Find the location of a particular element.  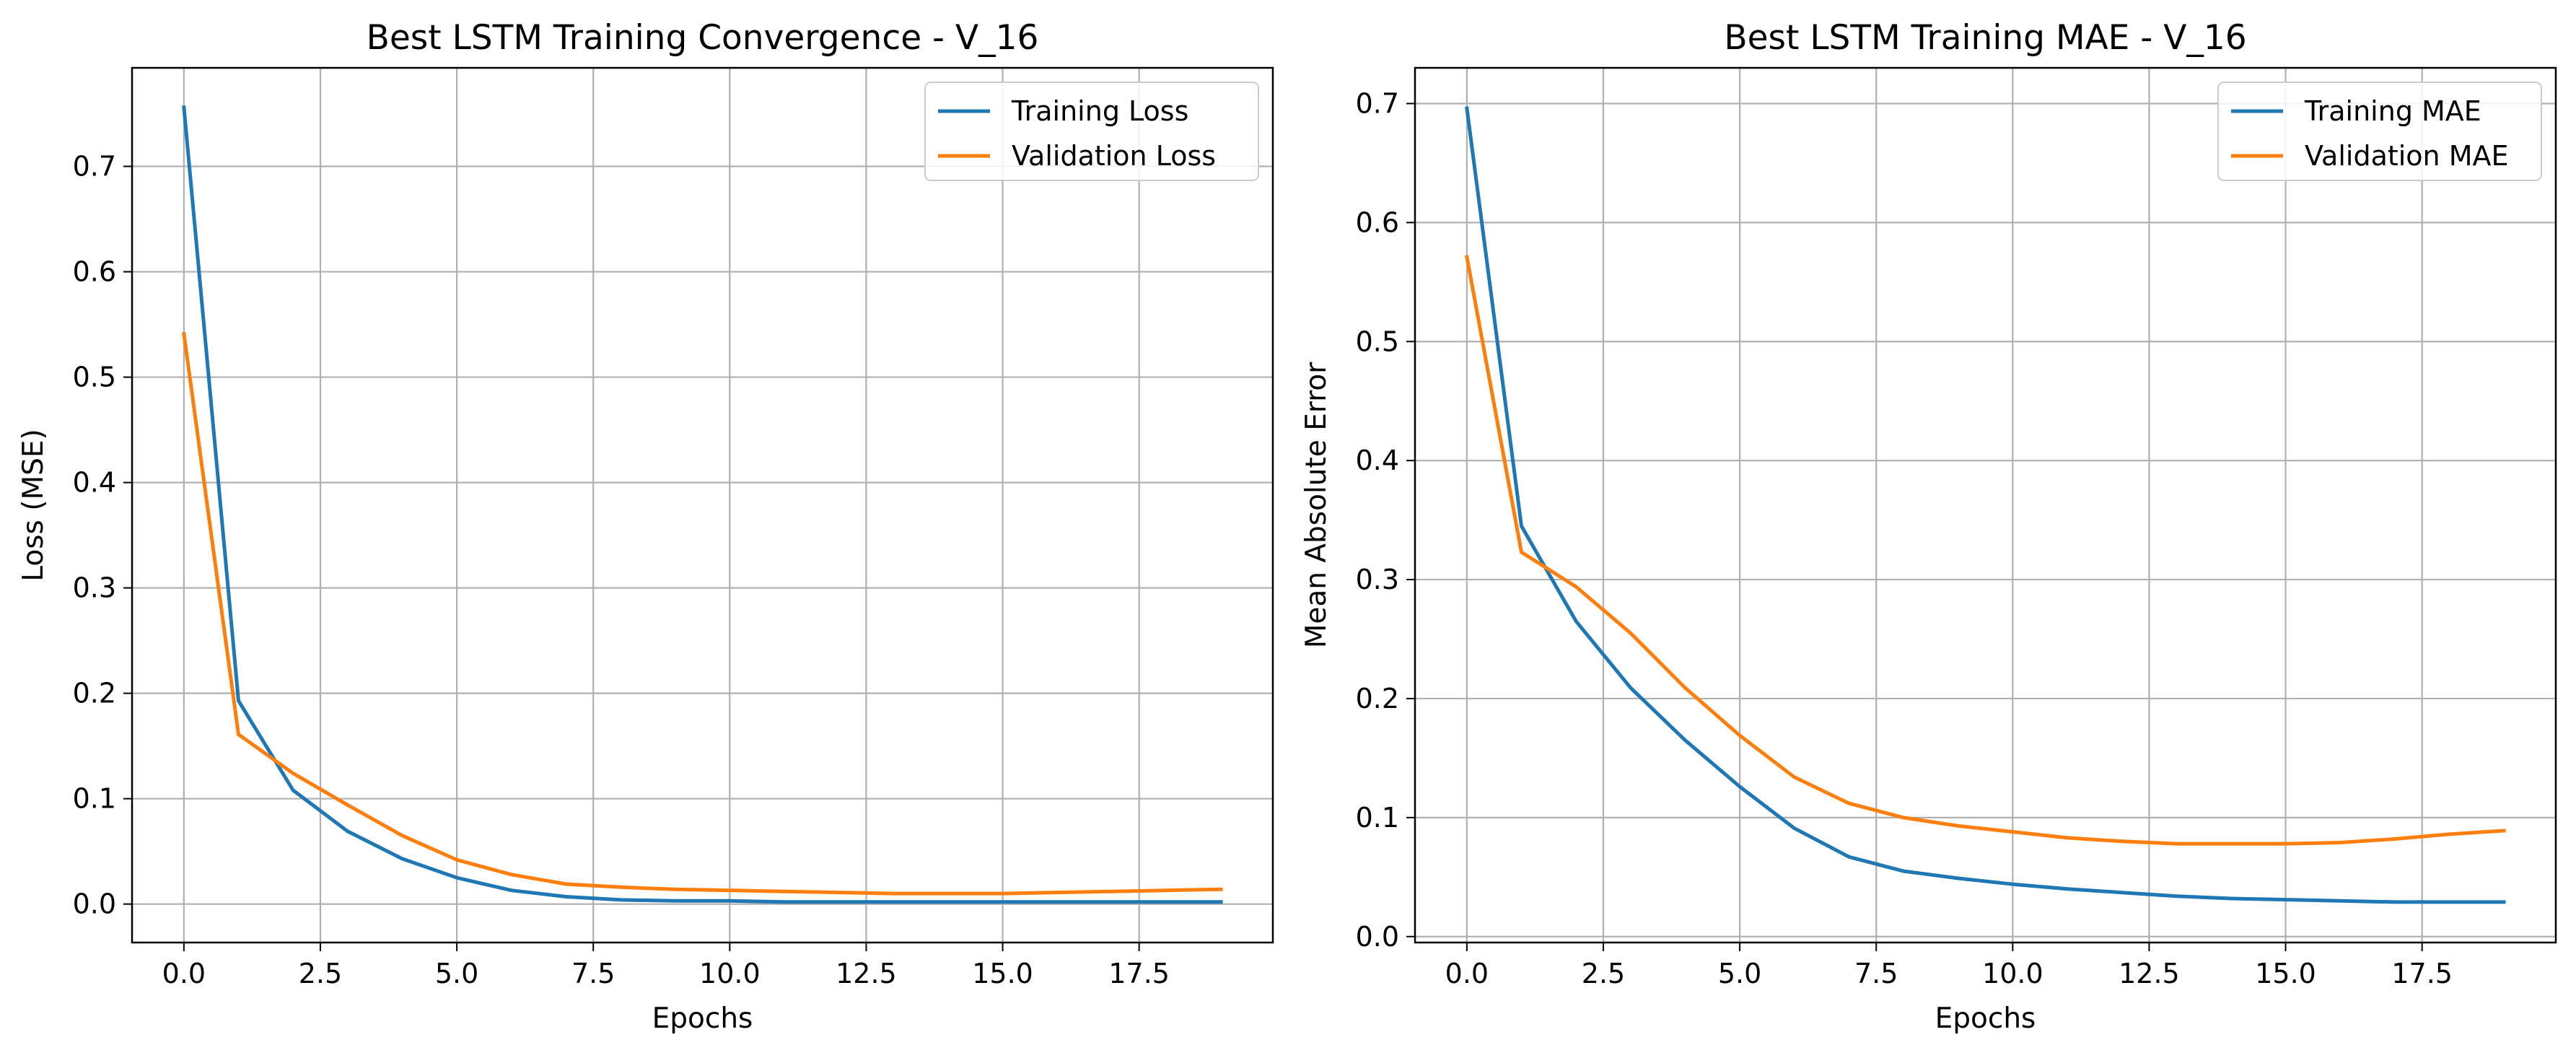

legend-label: Validation Loss is located at coordinates (1114, 156).